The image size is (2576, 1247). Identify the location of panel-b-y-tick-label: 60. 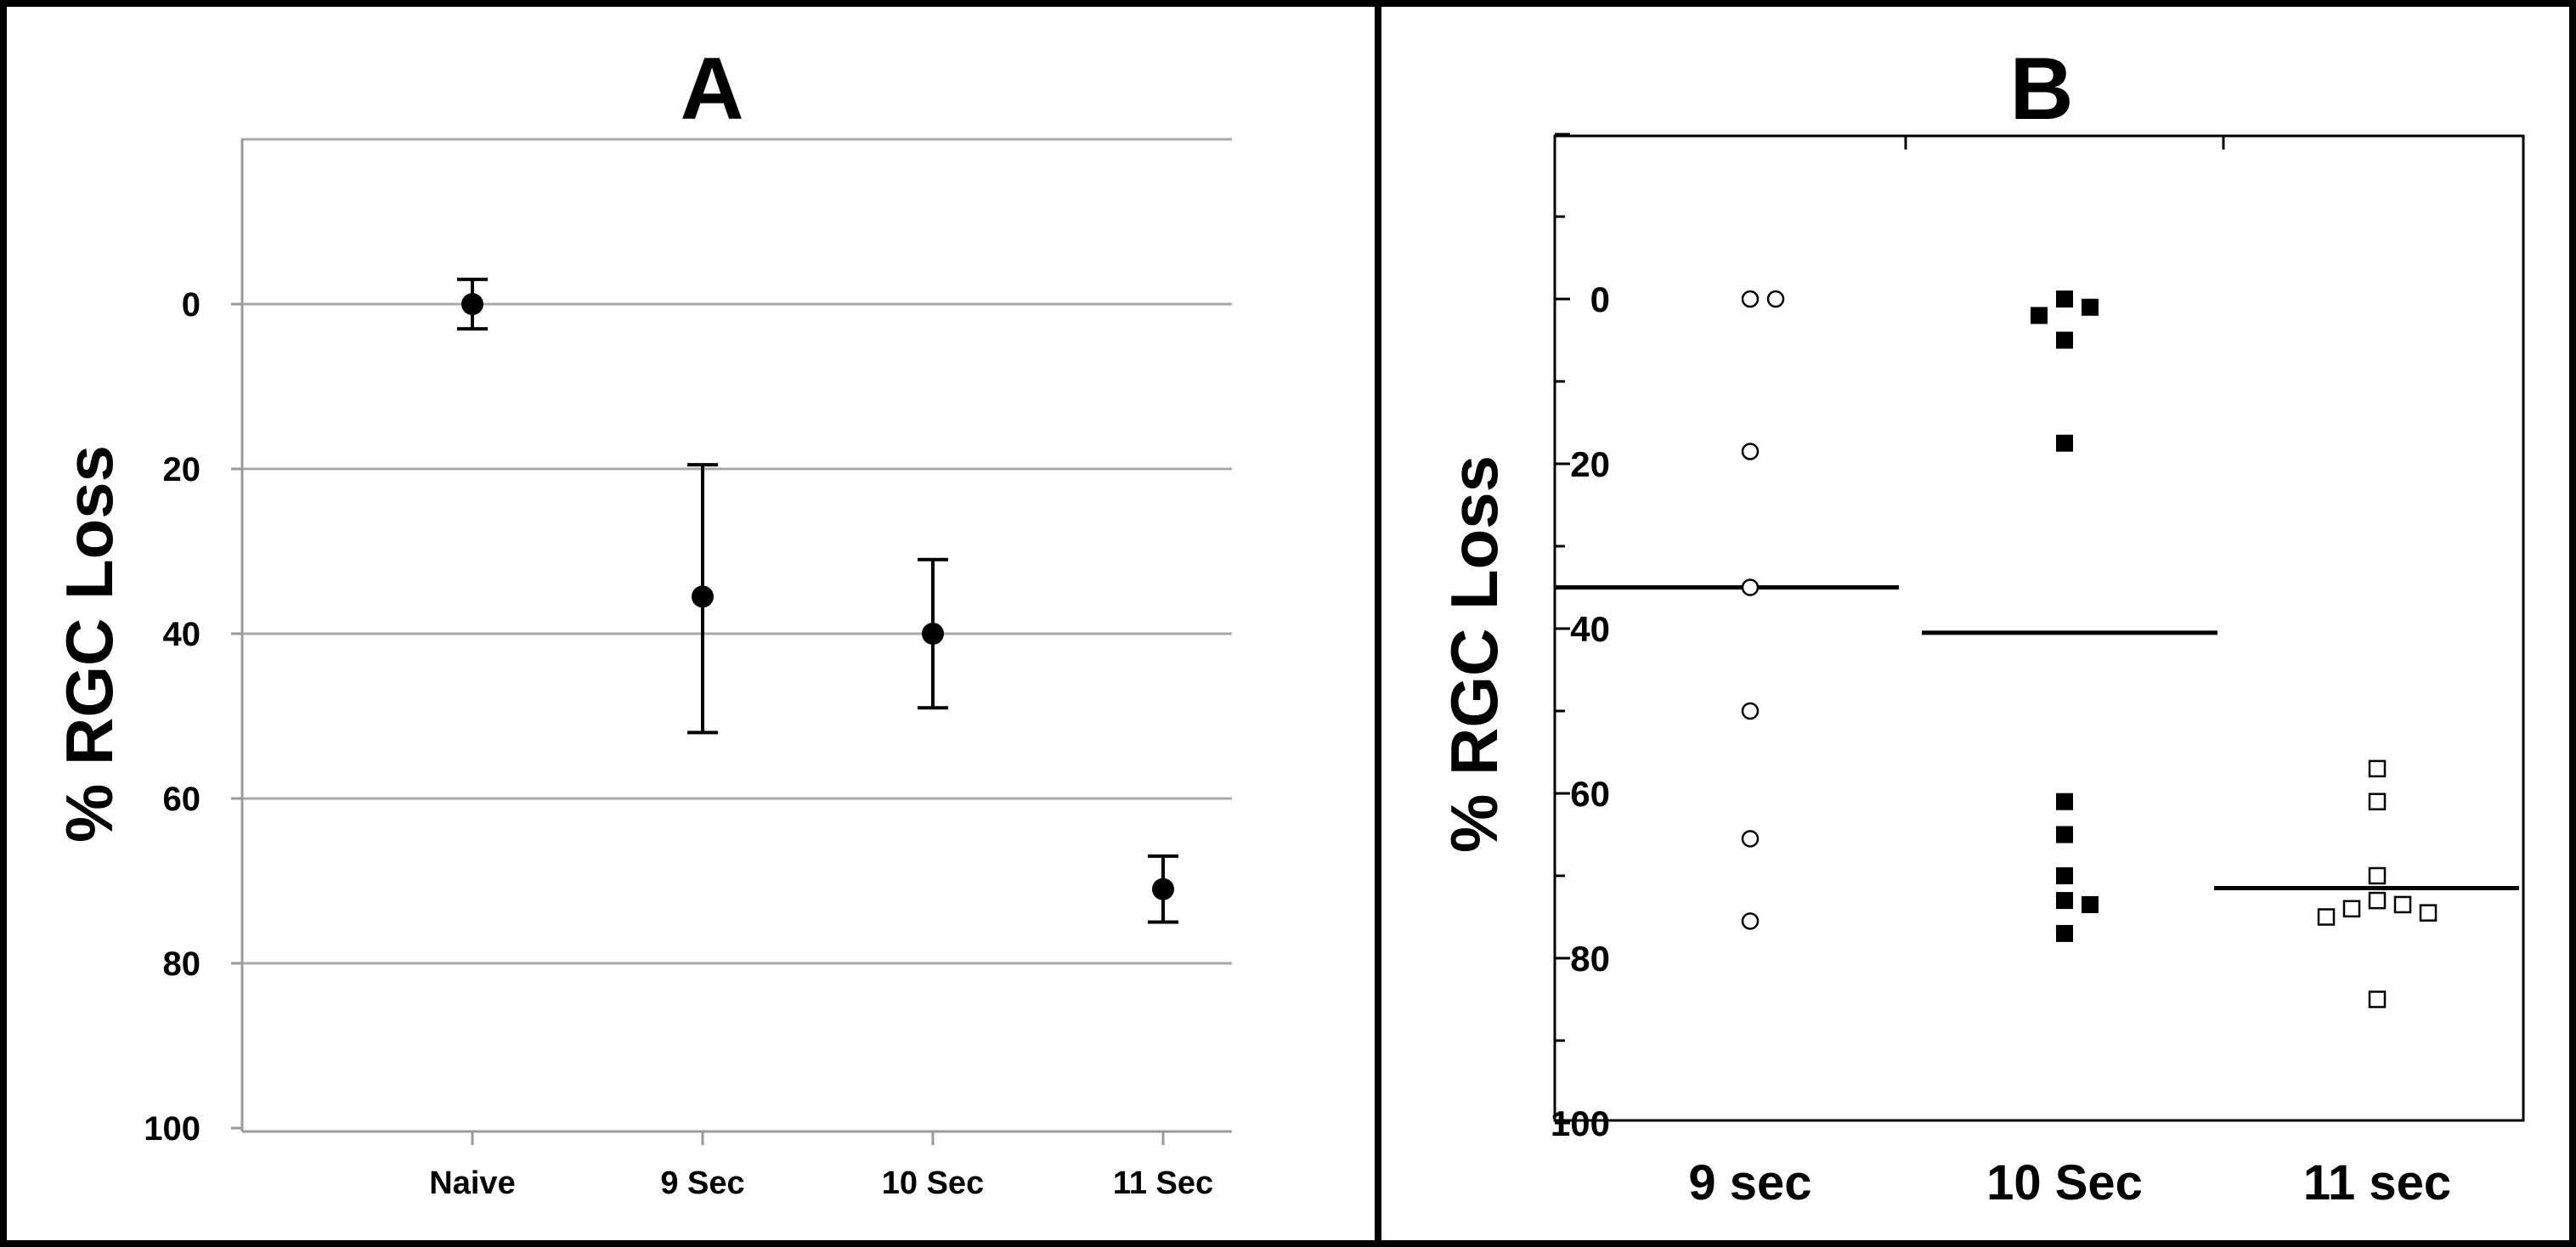
(1590, 794).